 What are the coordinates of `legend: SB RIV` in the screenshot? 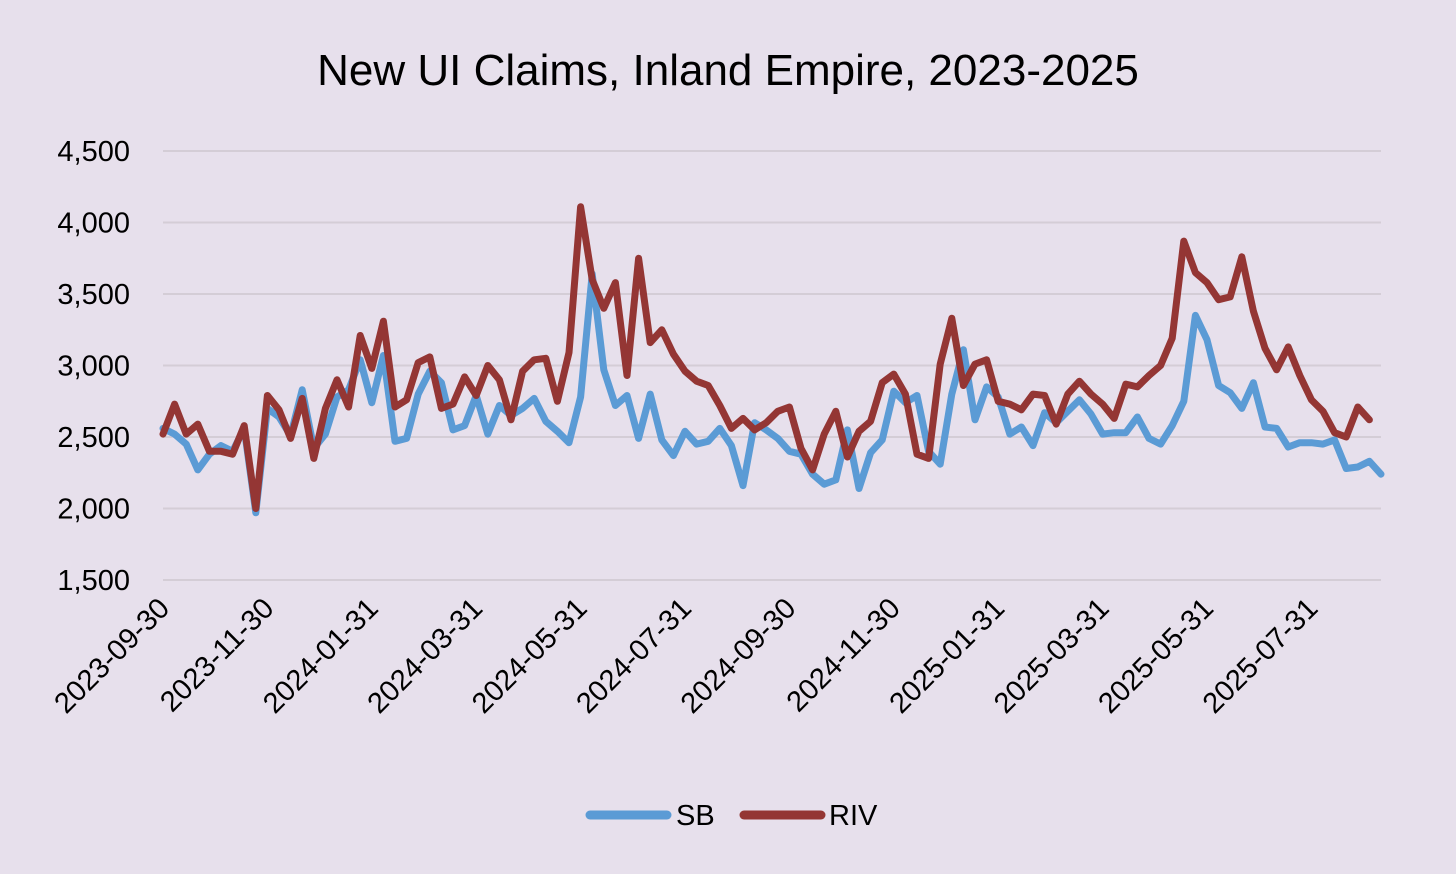 It's located at (731, 816).